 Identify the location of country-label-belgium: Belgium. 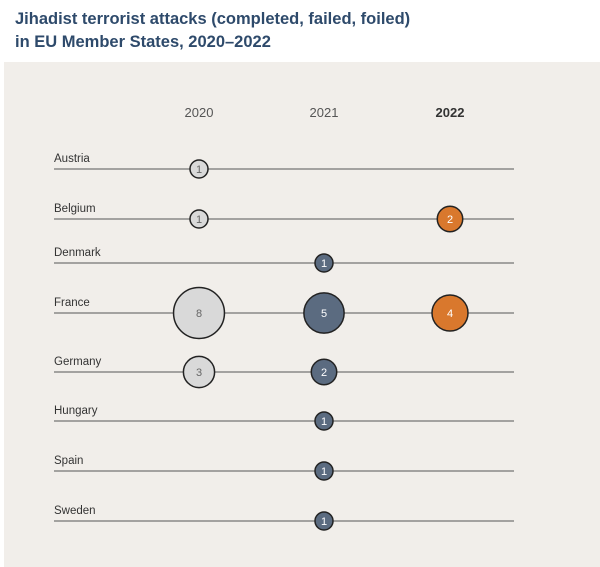
(75, 209).